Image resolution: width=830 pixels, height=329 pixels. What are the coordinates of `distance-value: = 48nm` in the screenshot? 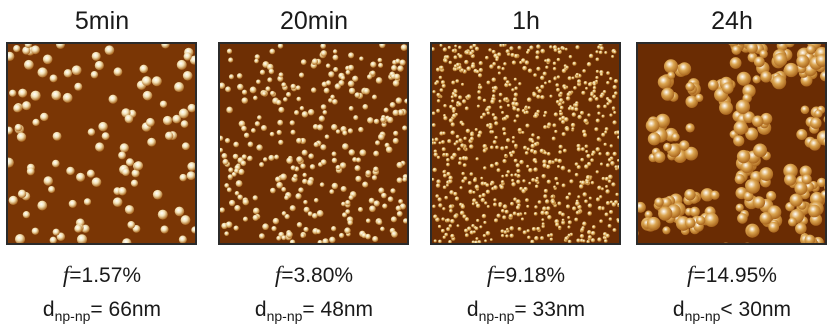 It's located at (338, 309).